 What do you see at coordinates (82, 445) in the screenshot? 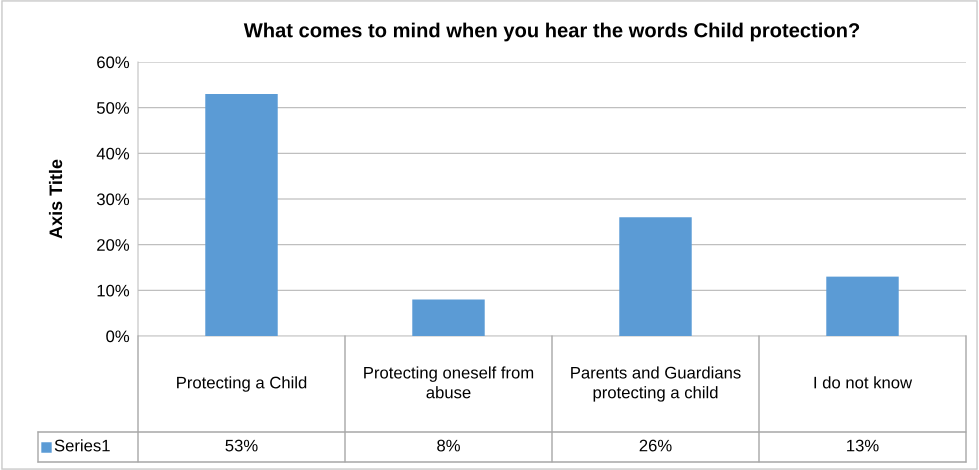
I see `legend-label: Series1` at bounding box center [82, 445].